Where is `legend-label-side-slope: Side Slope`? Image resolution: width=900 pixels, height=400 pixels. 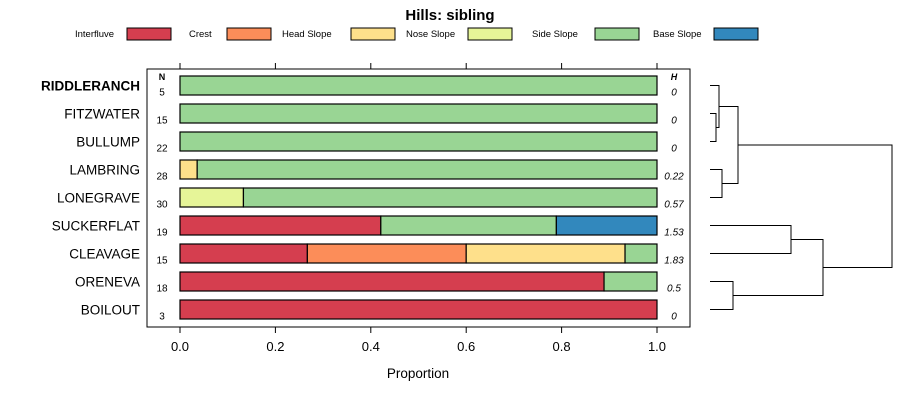
legend-label-side-slope: Side Slope is located at coordinates (555, 34).